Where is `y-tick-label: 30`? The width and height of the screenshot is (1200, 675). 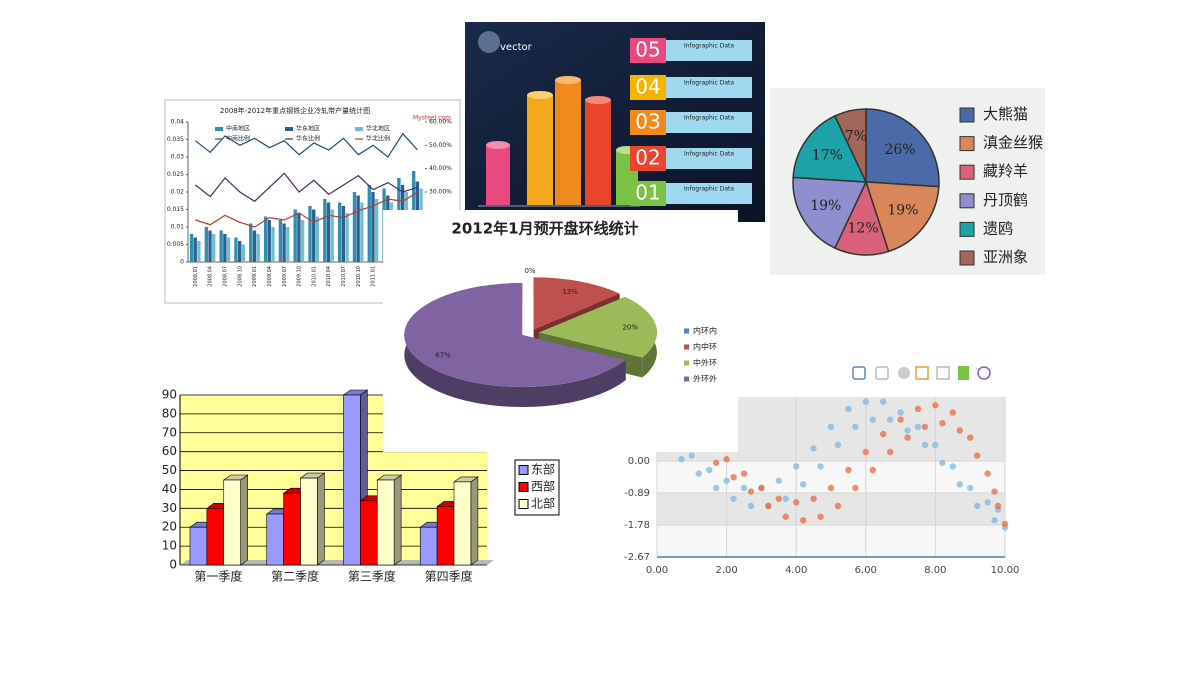 y-tick-label: 30 is located at coordinates (169, 508).